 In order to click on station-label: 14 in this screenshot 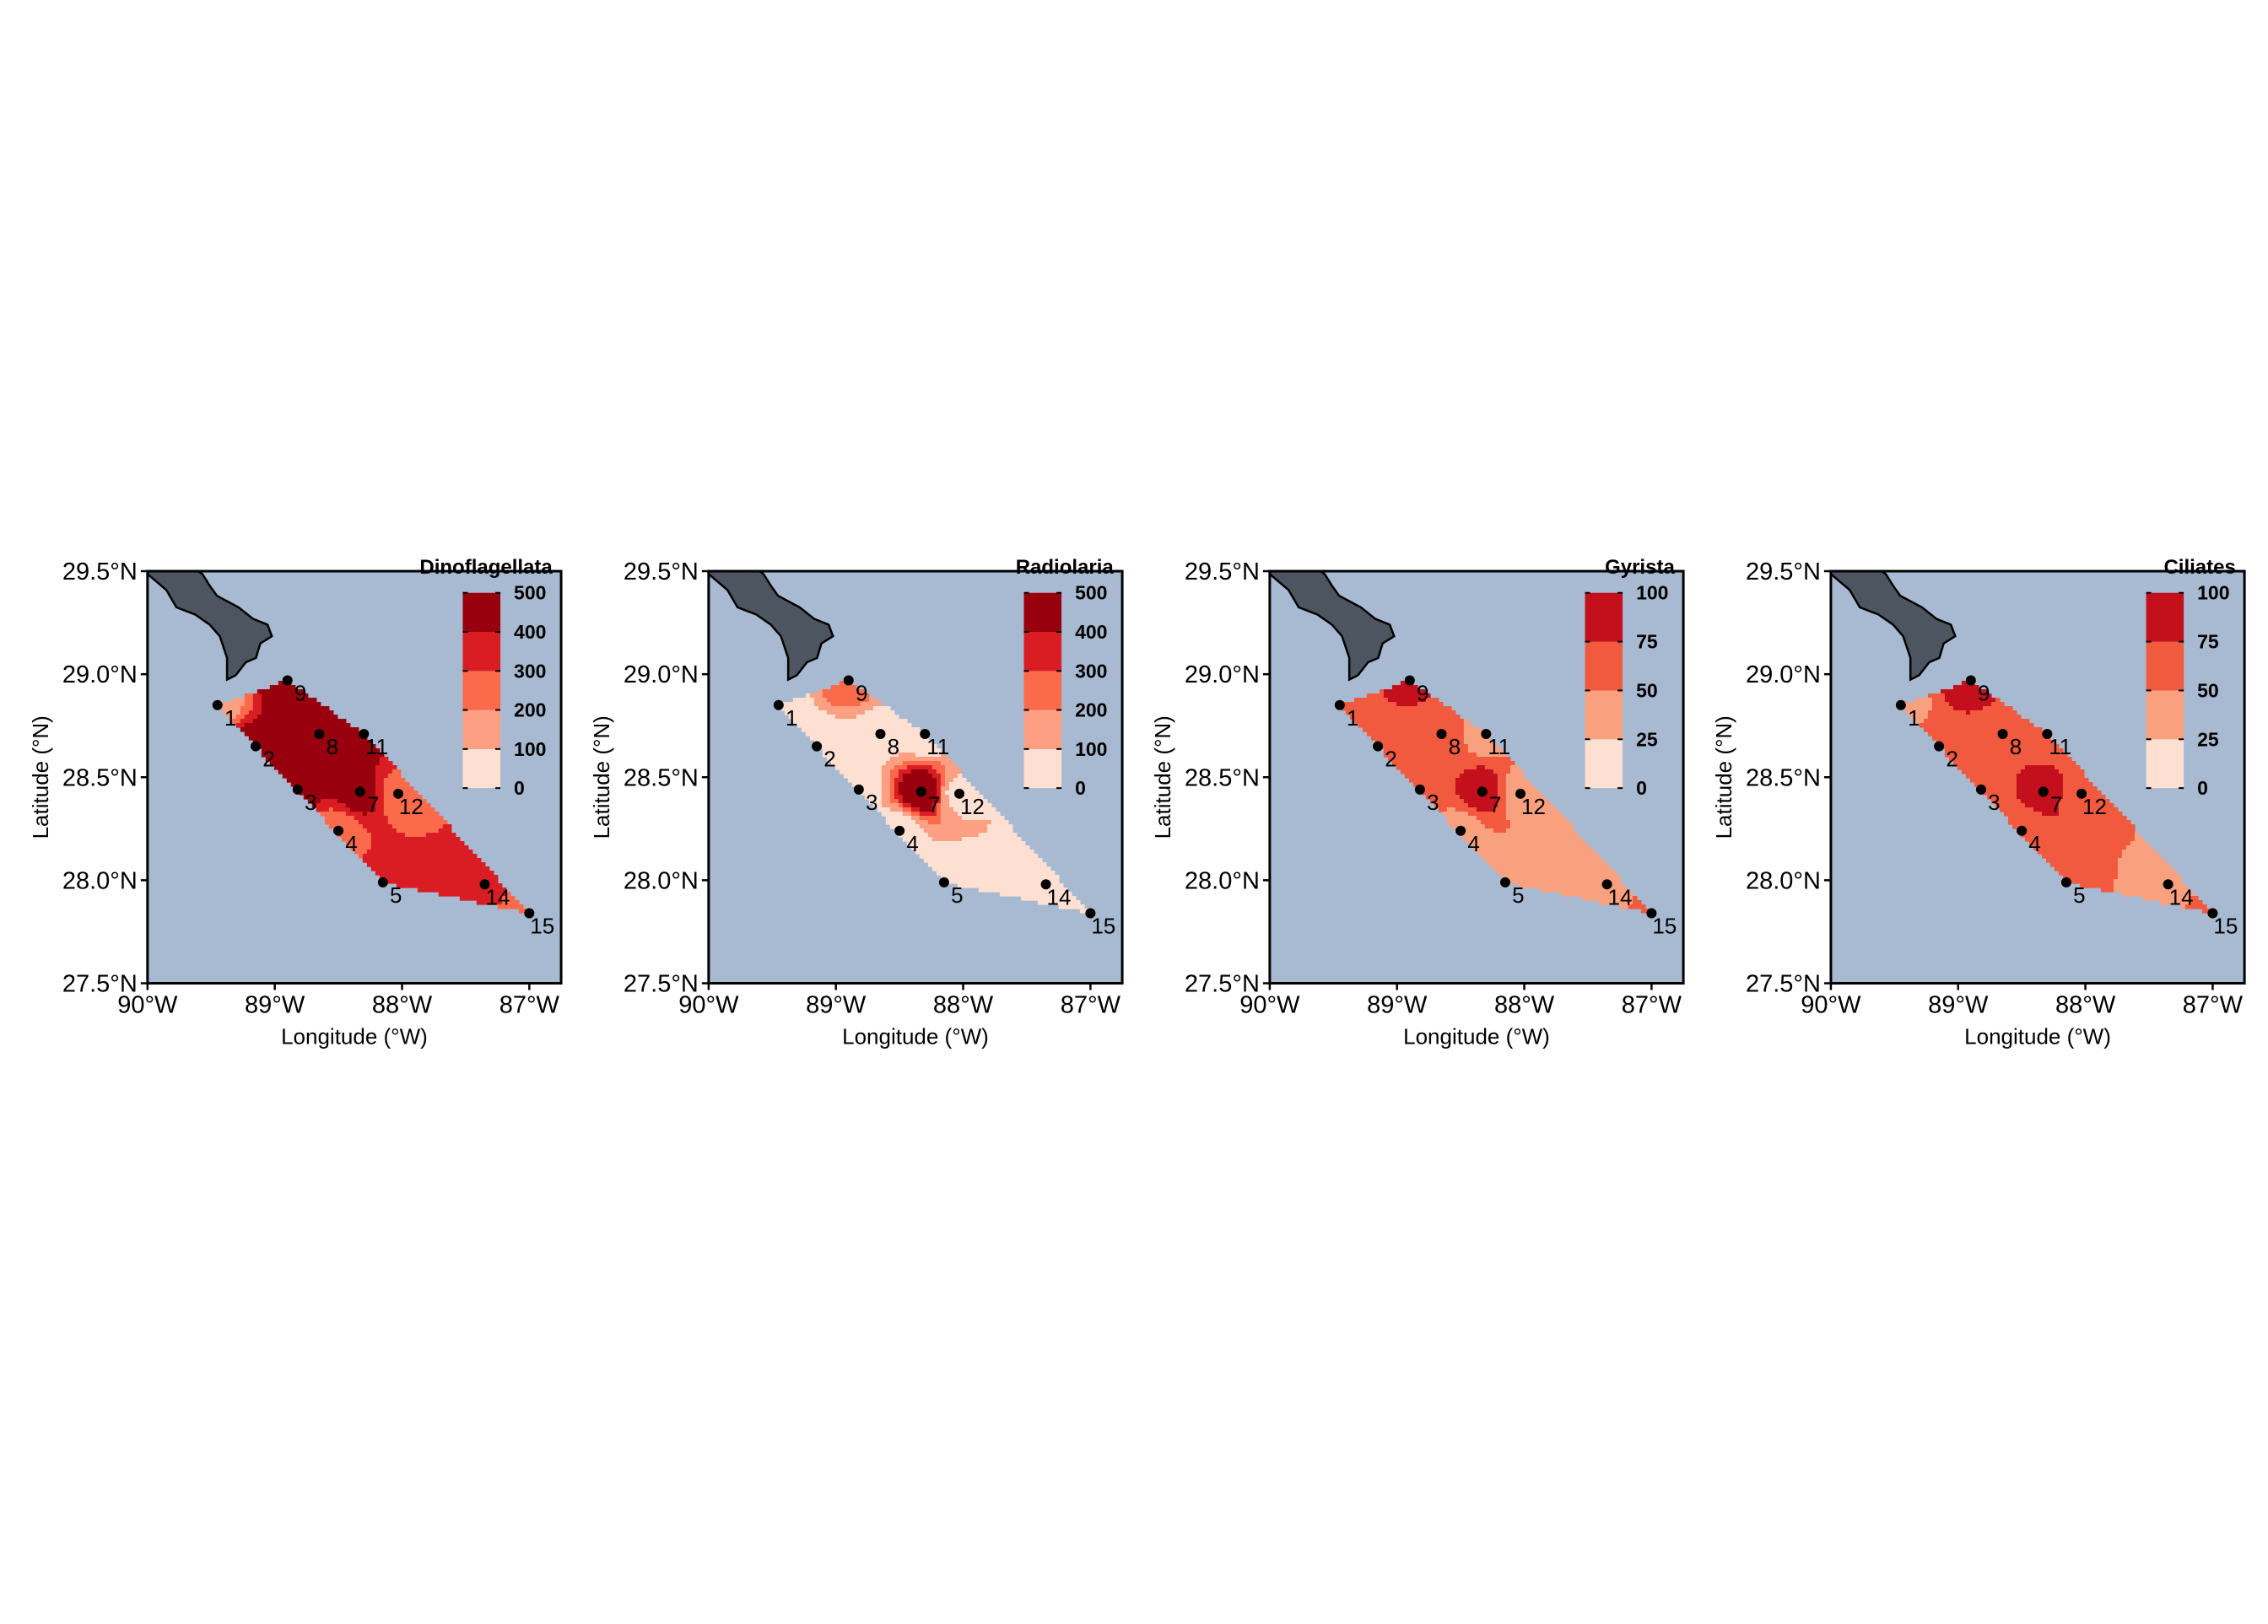, I will do `click(497, 896)`.